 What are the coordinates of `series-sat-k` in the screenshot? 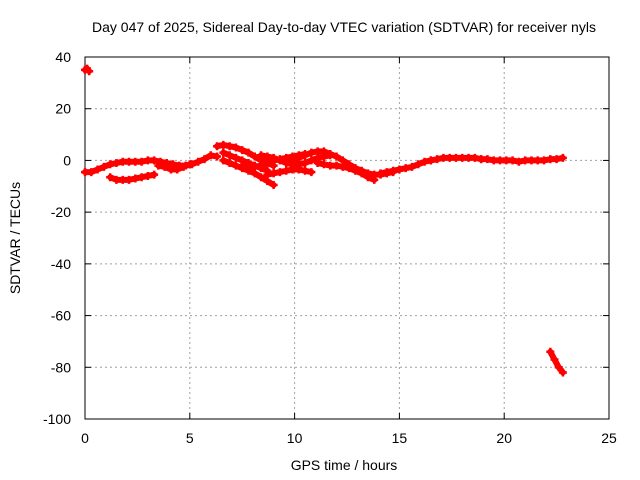 It's located at (346, 171).